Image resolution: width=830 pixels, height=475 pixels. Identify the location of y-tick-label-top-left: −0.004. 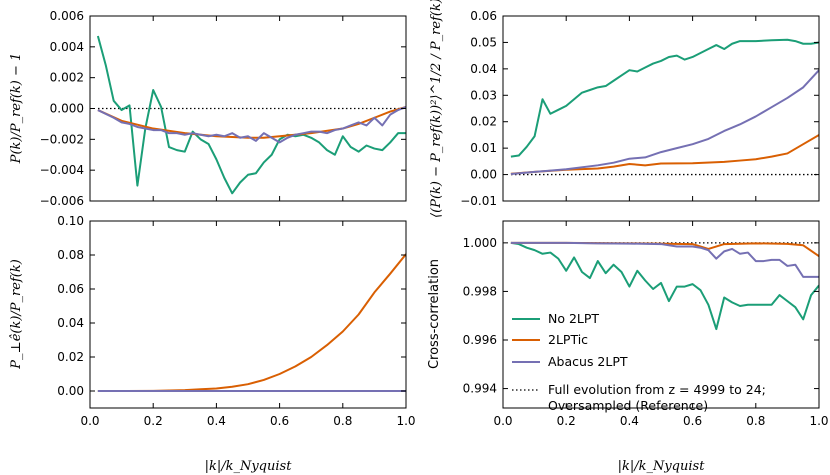
(62, 170).